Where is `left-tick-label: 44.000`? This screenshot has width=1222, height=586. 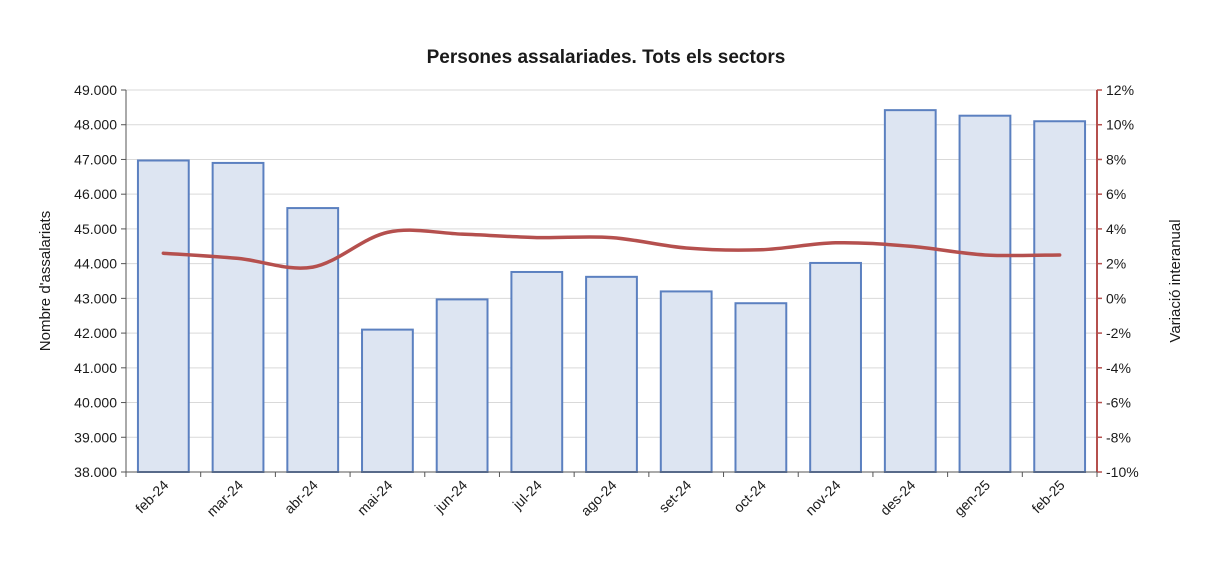 left-tick-label: 44.000 is located at coordinates (95, 264).